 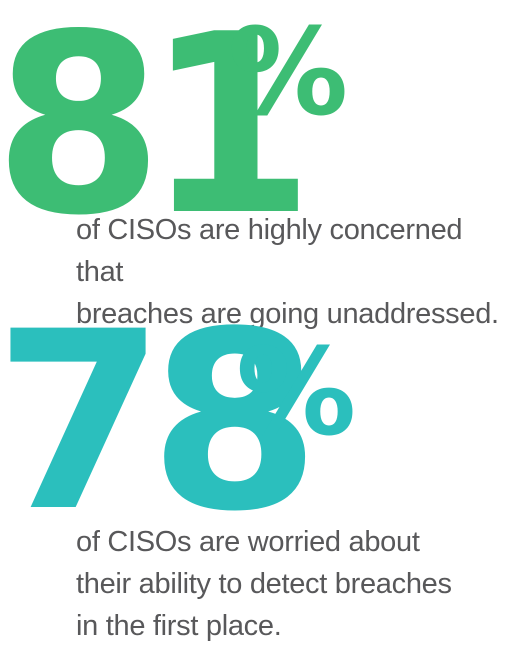 I want to click on caption-line: in the first place., so click(x=179, y=626).